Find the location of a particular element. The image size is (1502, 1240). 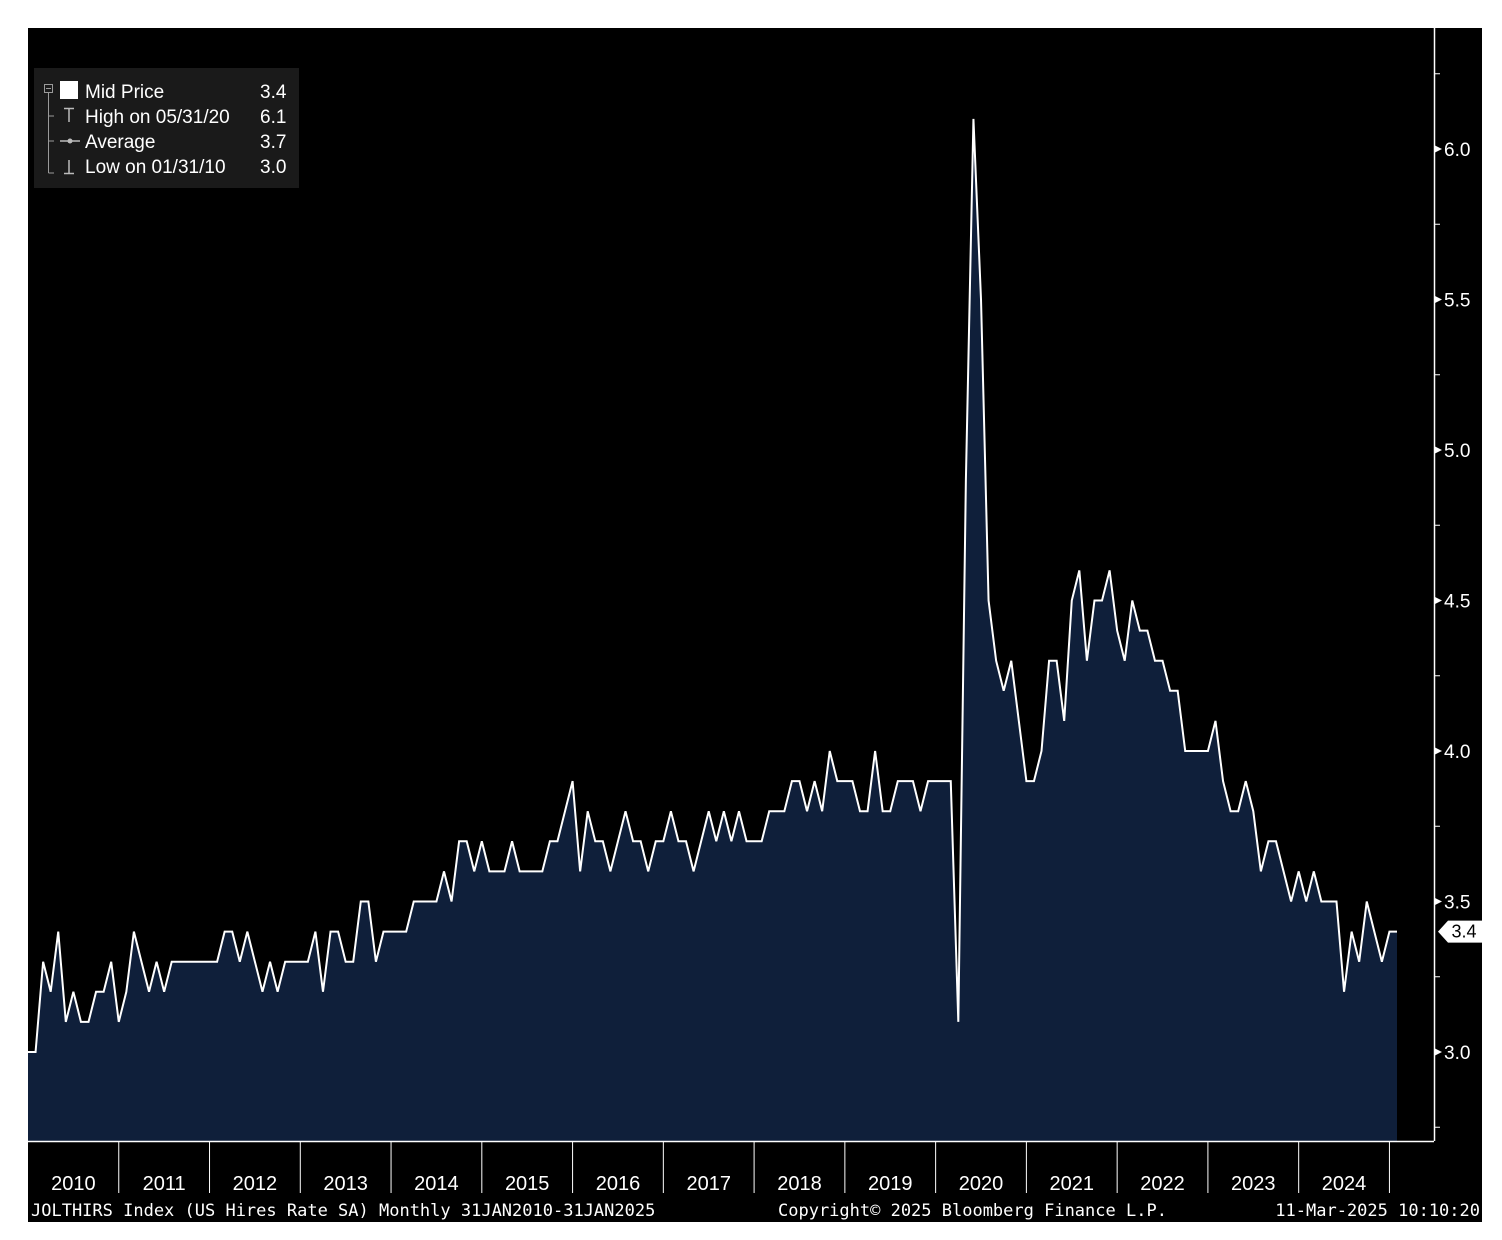

y-tick-label: 6.0 is located at coordinates (1457, 150).